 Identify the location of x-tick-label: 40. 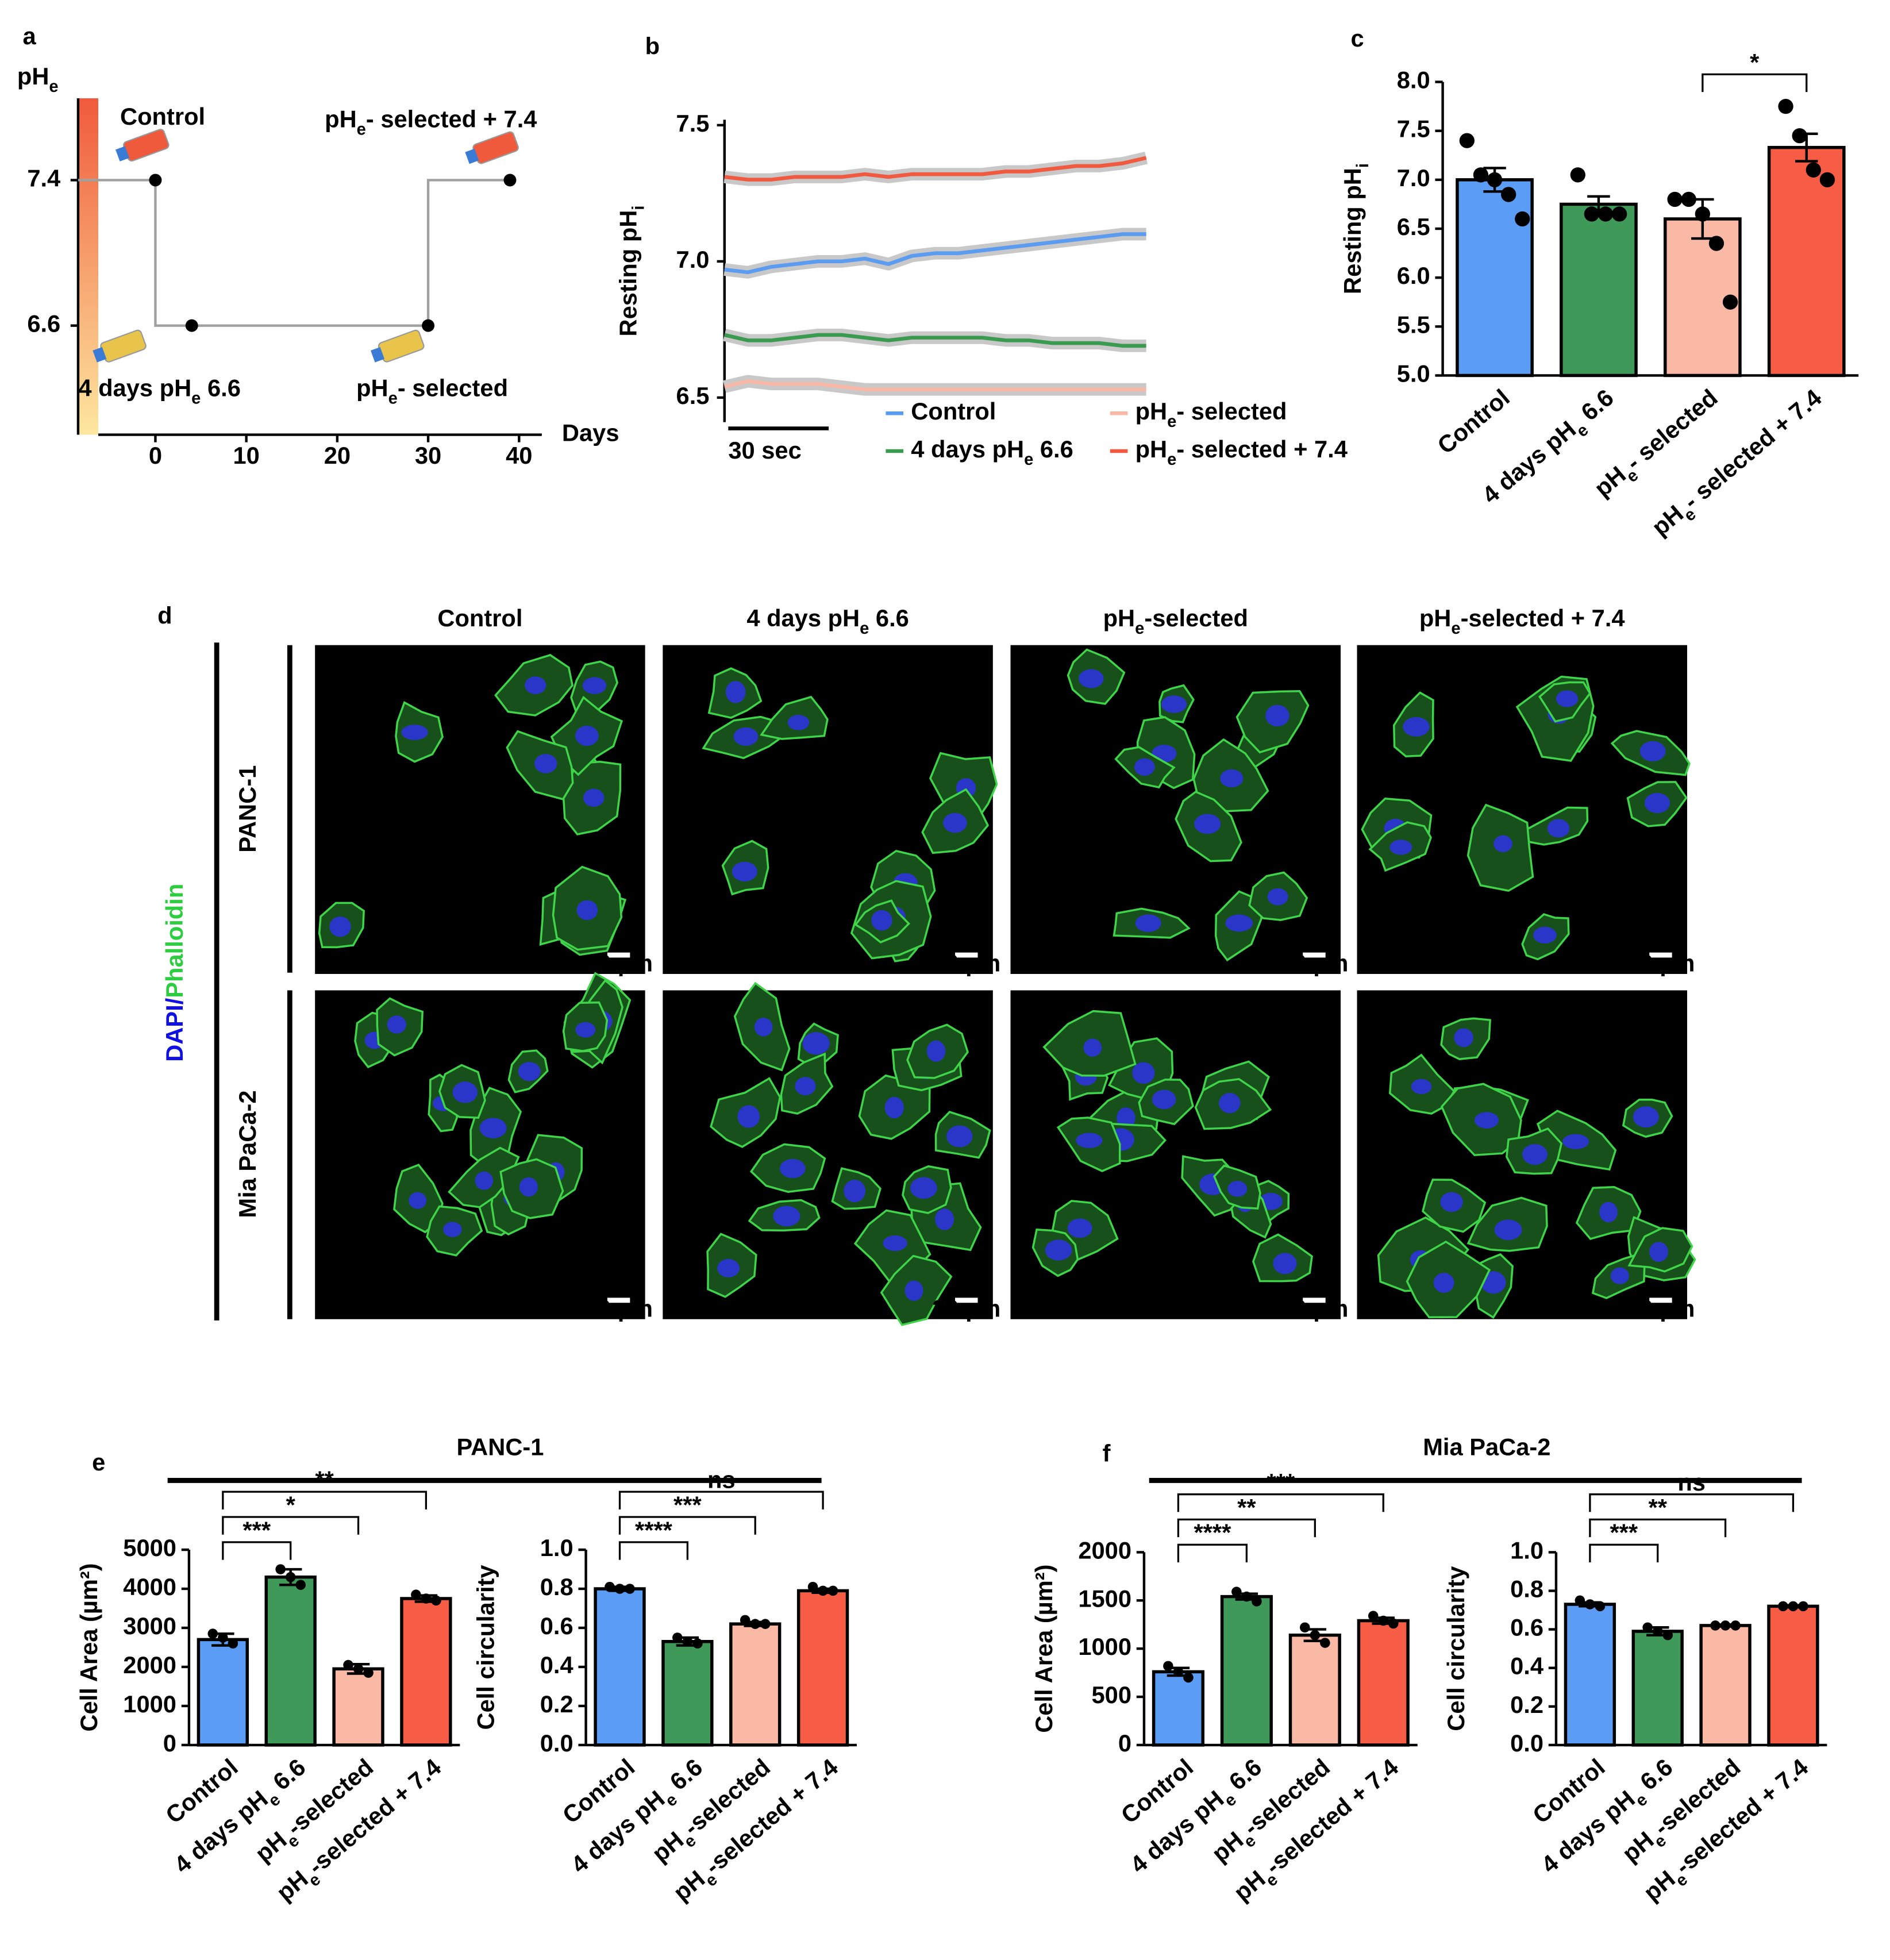
(519, 455).